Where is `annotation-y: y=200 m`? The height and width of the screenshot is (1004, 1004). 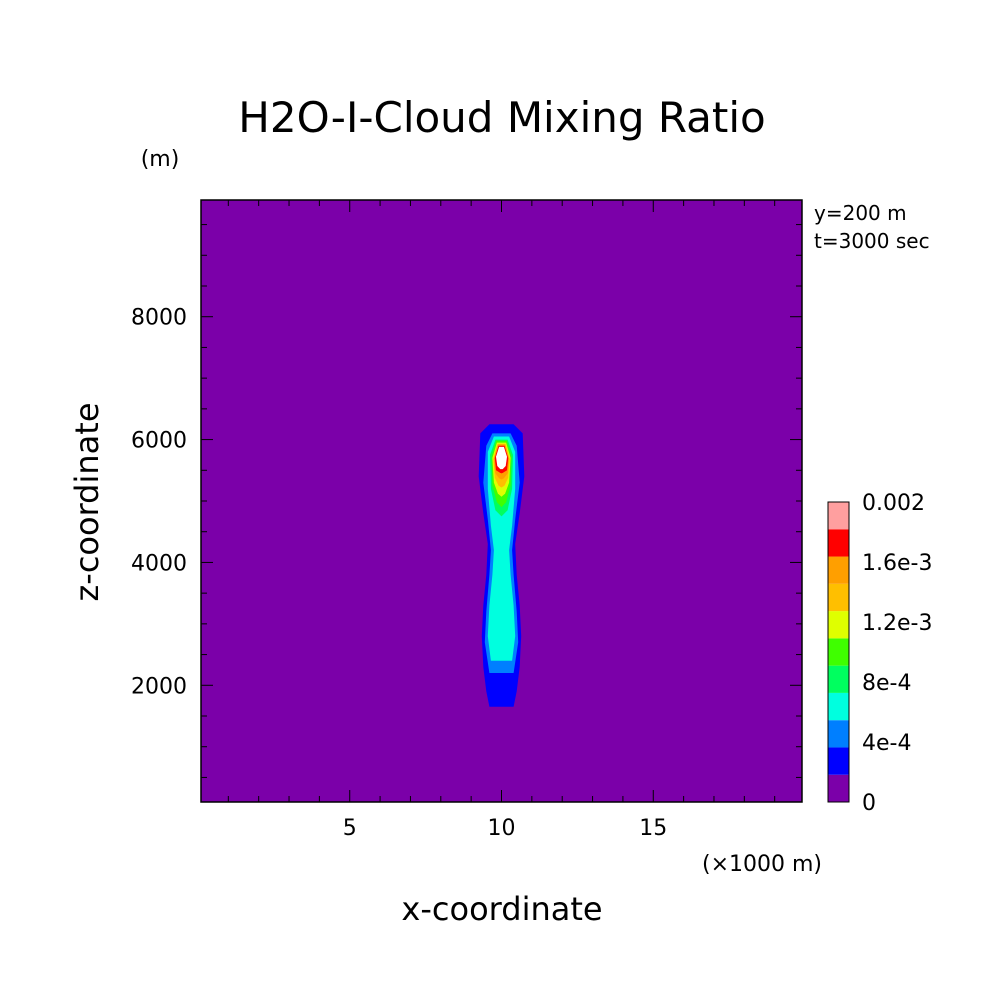
annotation-y: y=200 m is located at coordinates (860, 213).